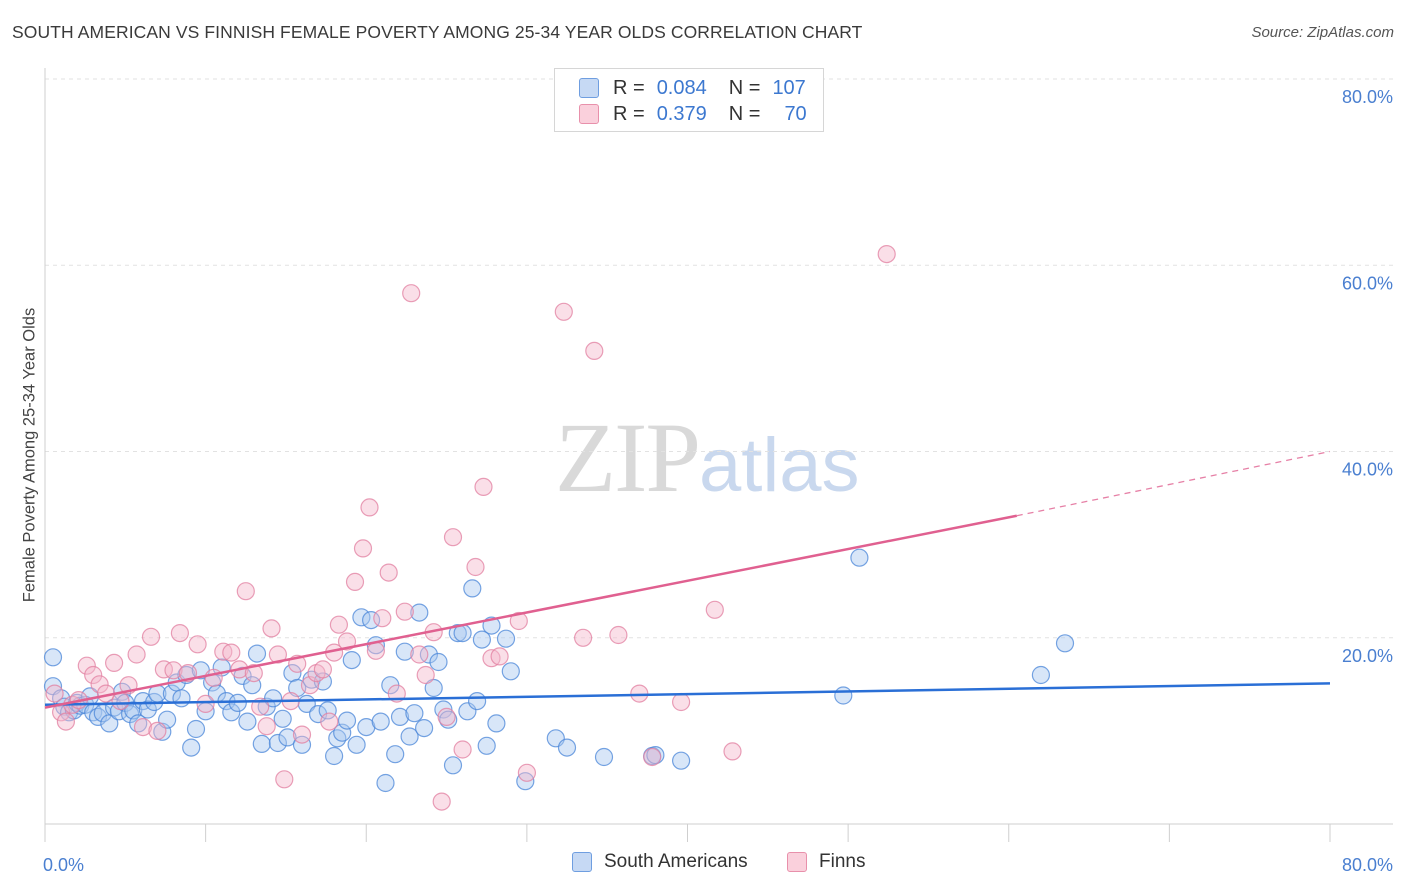 This screenshot has height=892, width=1406. I want to click on legend-r-label: R =, so click(629, 87).